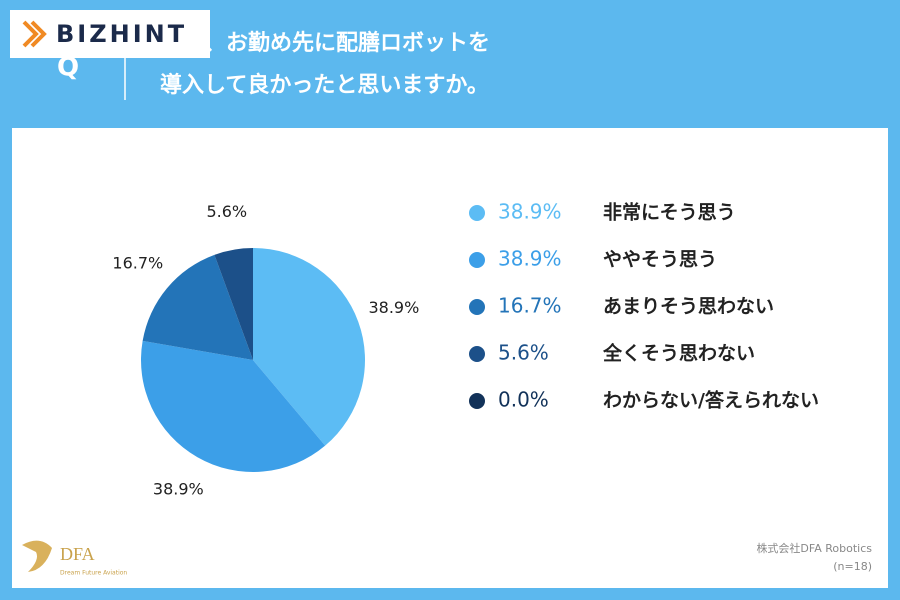 Image resolution: width=900 pixels, height=600 pixels. What do you see at coordinates (711, 400) in the screenshot?
I see `legend-label: わからない/答えられない` at bounding box center [711, 400].